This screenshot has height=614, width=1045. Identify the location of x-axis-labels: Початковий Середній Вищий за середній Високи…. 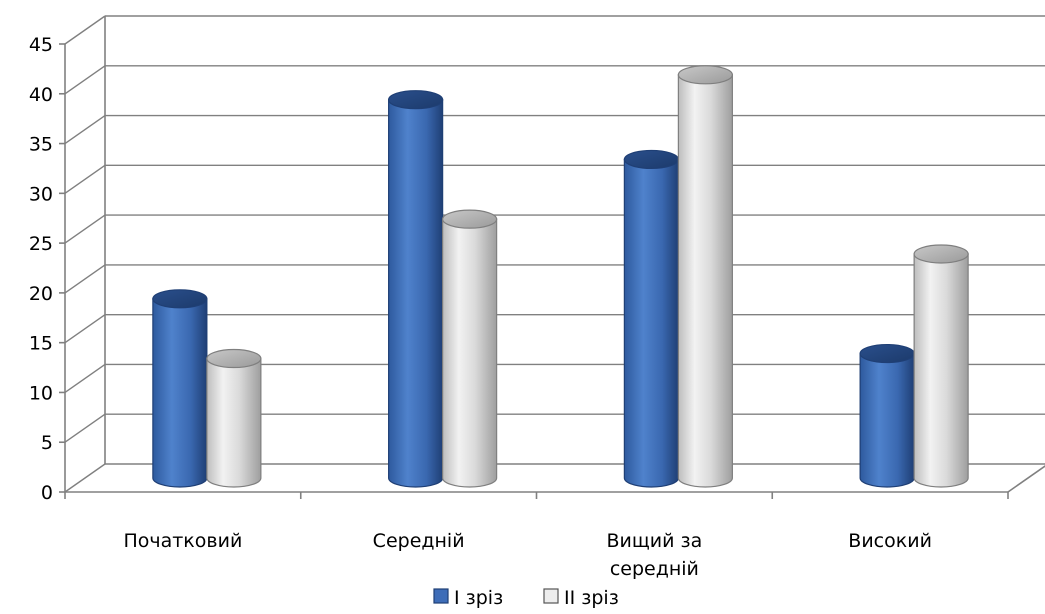
(527, 555).